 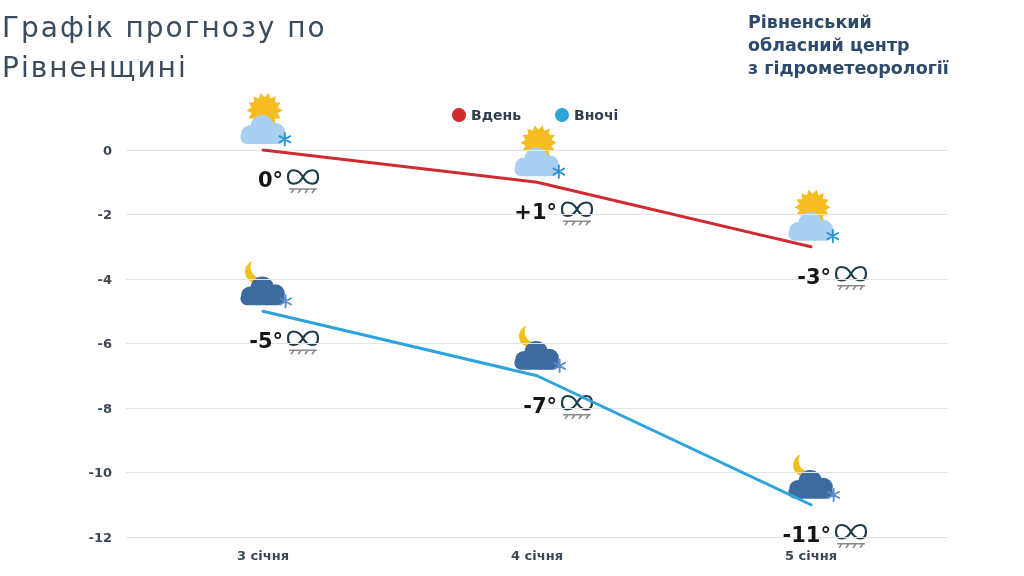 What do you see at coordinates (540, 405) in the screenshot?
I see `data-label: -7°` at bounding box center [540, 405].